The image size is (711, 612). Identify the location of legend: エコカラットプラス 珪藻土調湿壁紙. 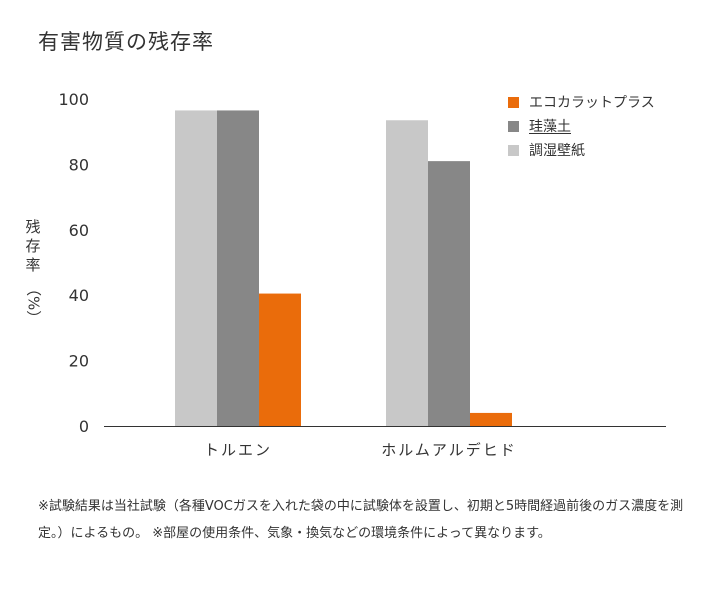
(581, 126).